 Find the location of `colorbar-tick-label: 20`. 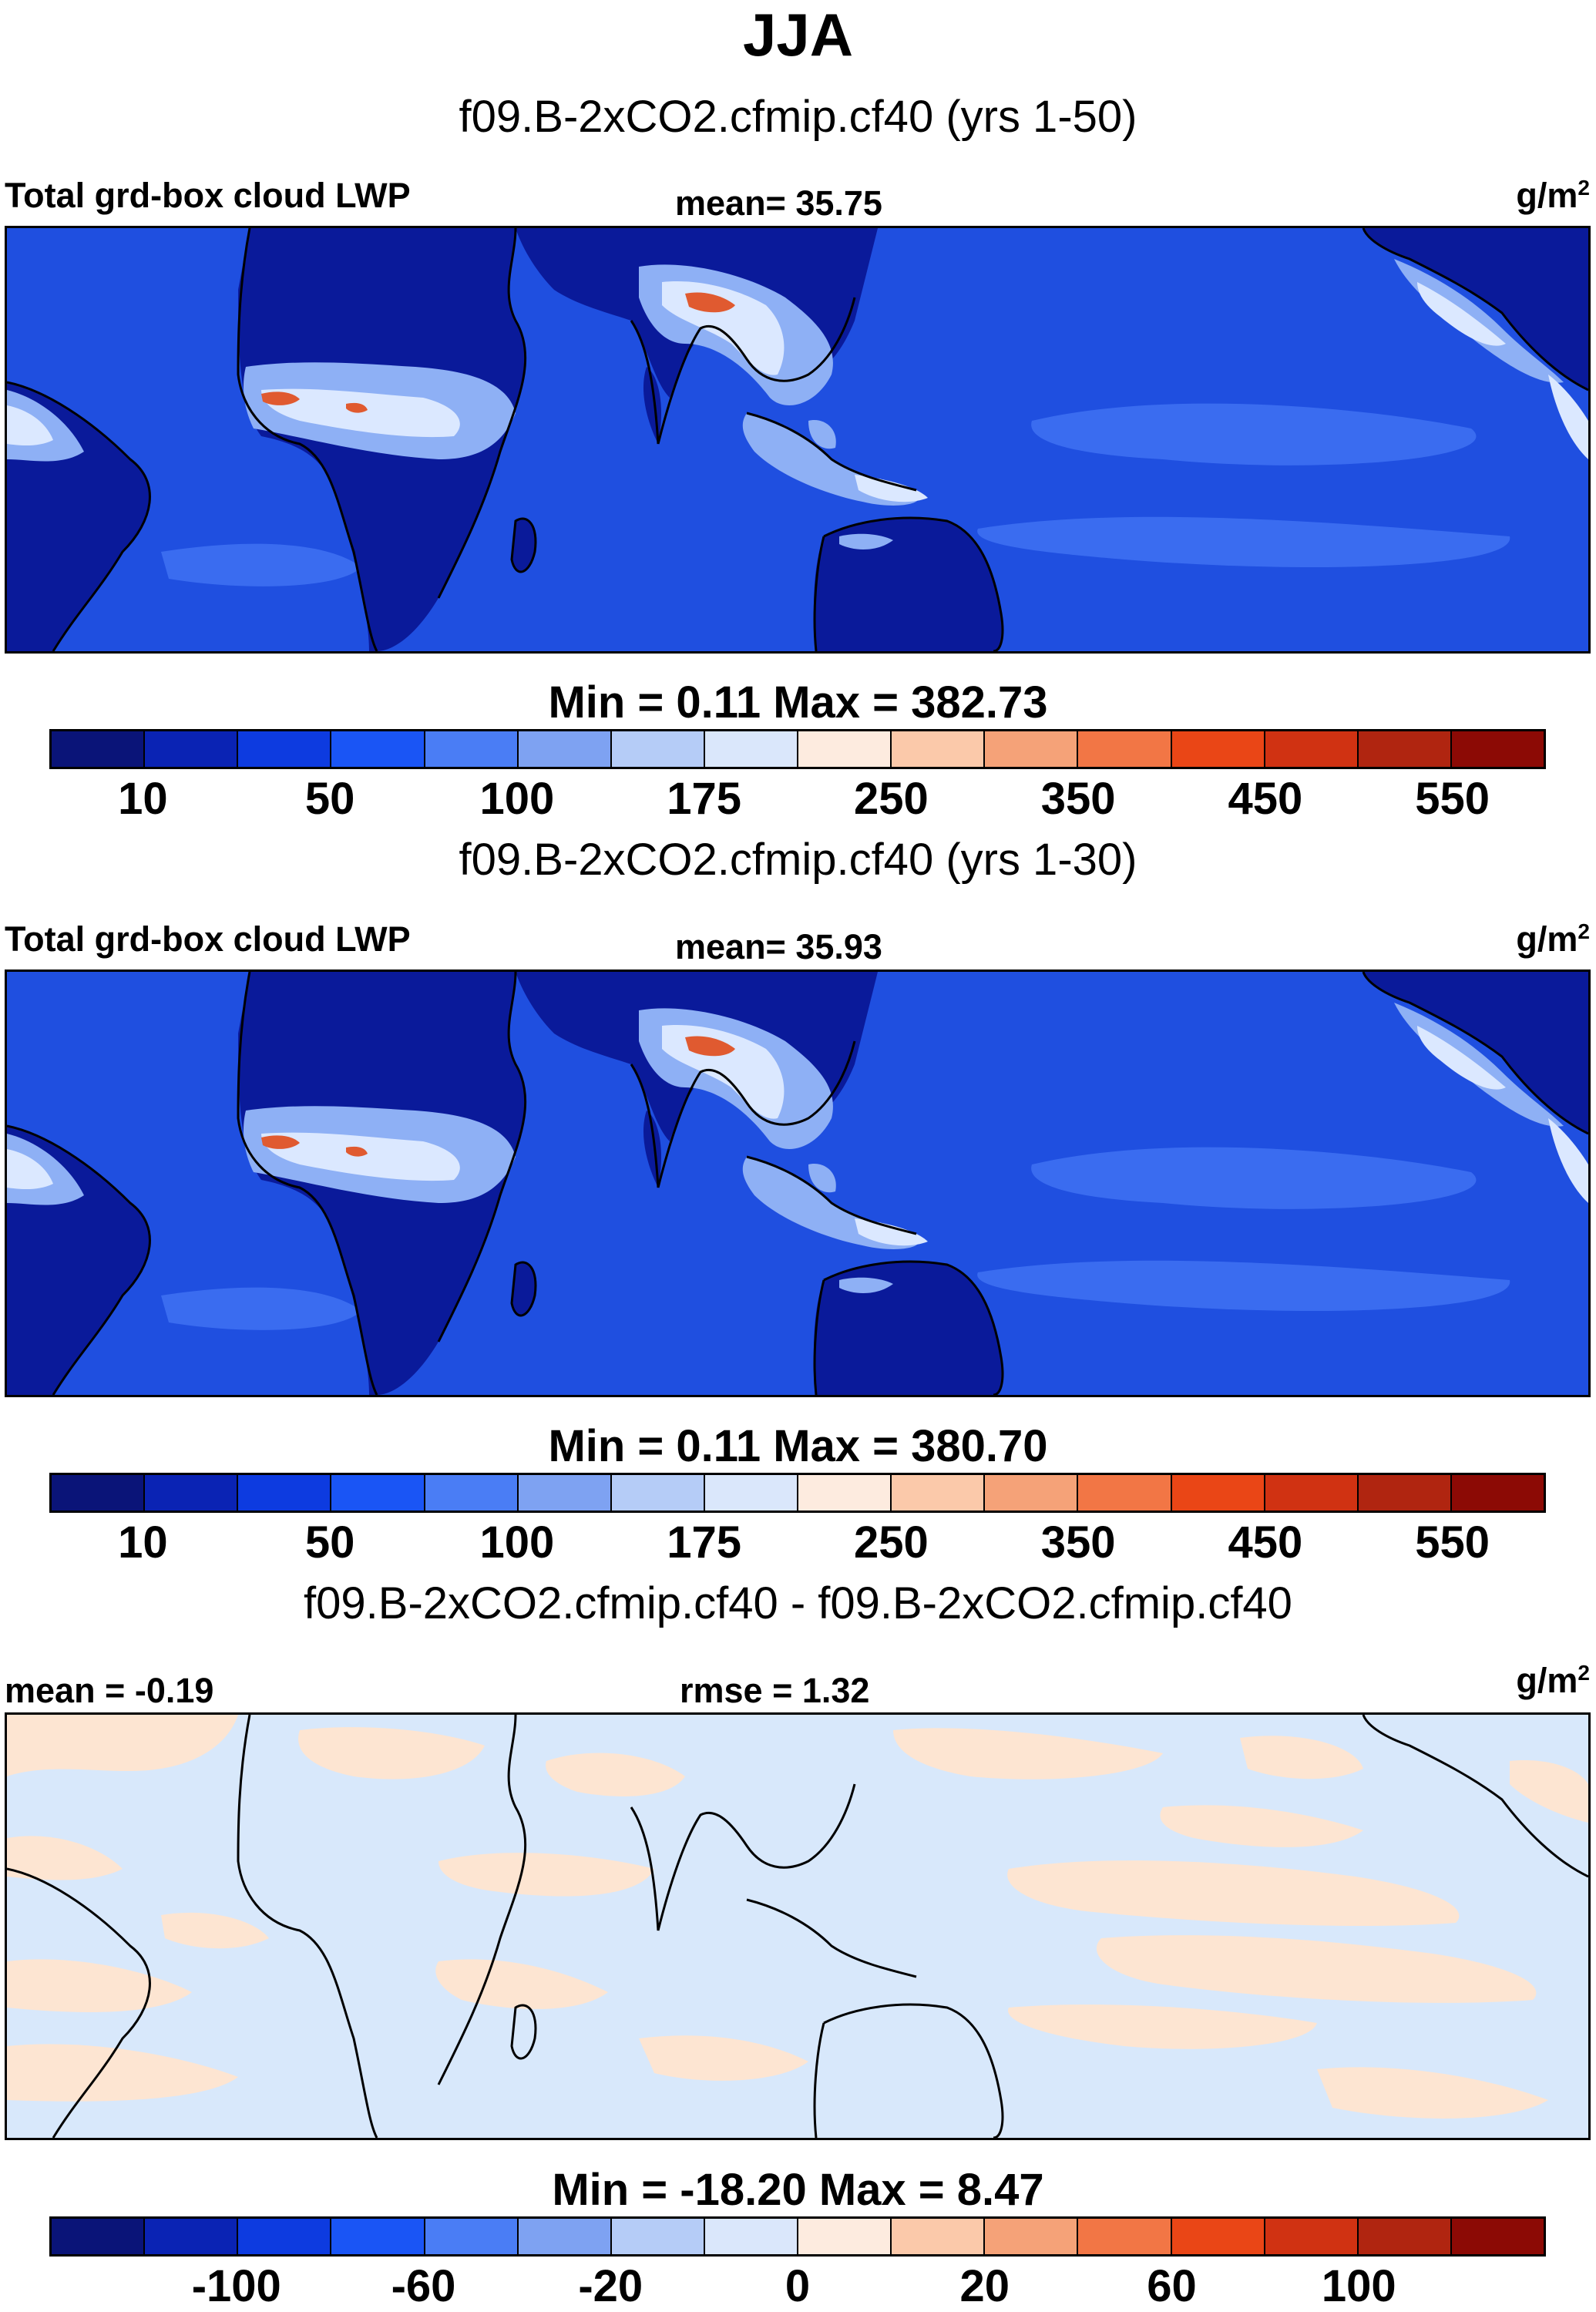

colorbar-tick-label: 20 is located at coordinates (985, 2286).